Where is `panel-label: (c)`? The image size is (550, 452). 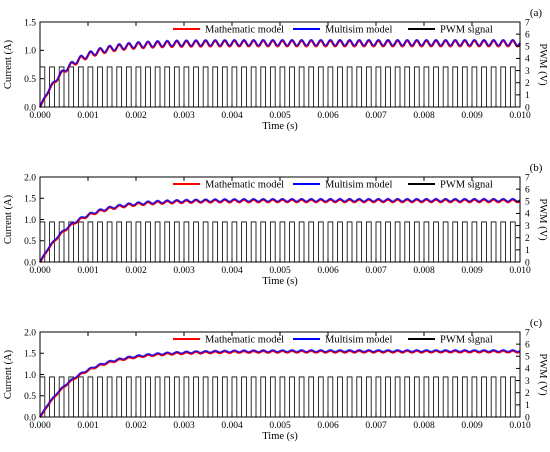 panel-label: (c) is located at coordinates (536, 323).